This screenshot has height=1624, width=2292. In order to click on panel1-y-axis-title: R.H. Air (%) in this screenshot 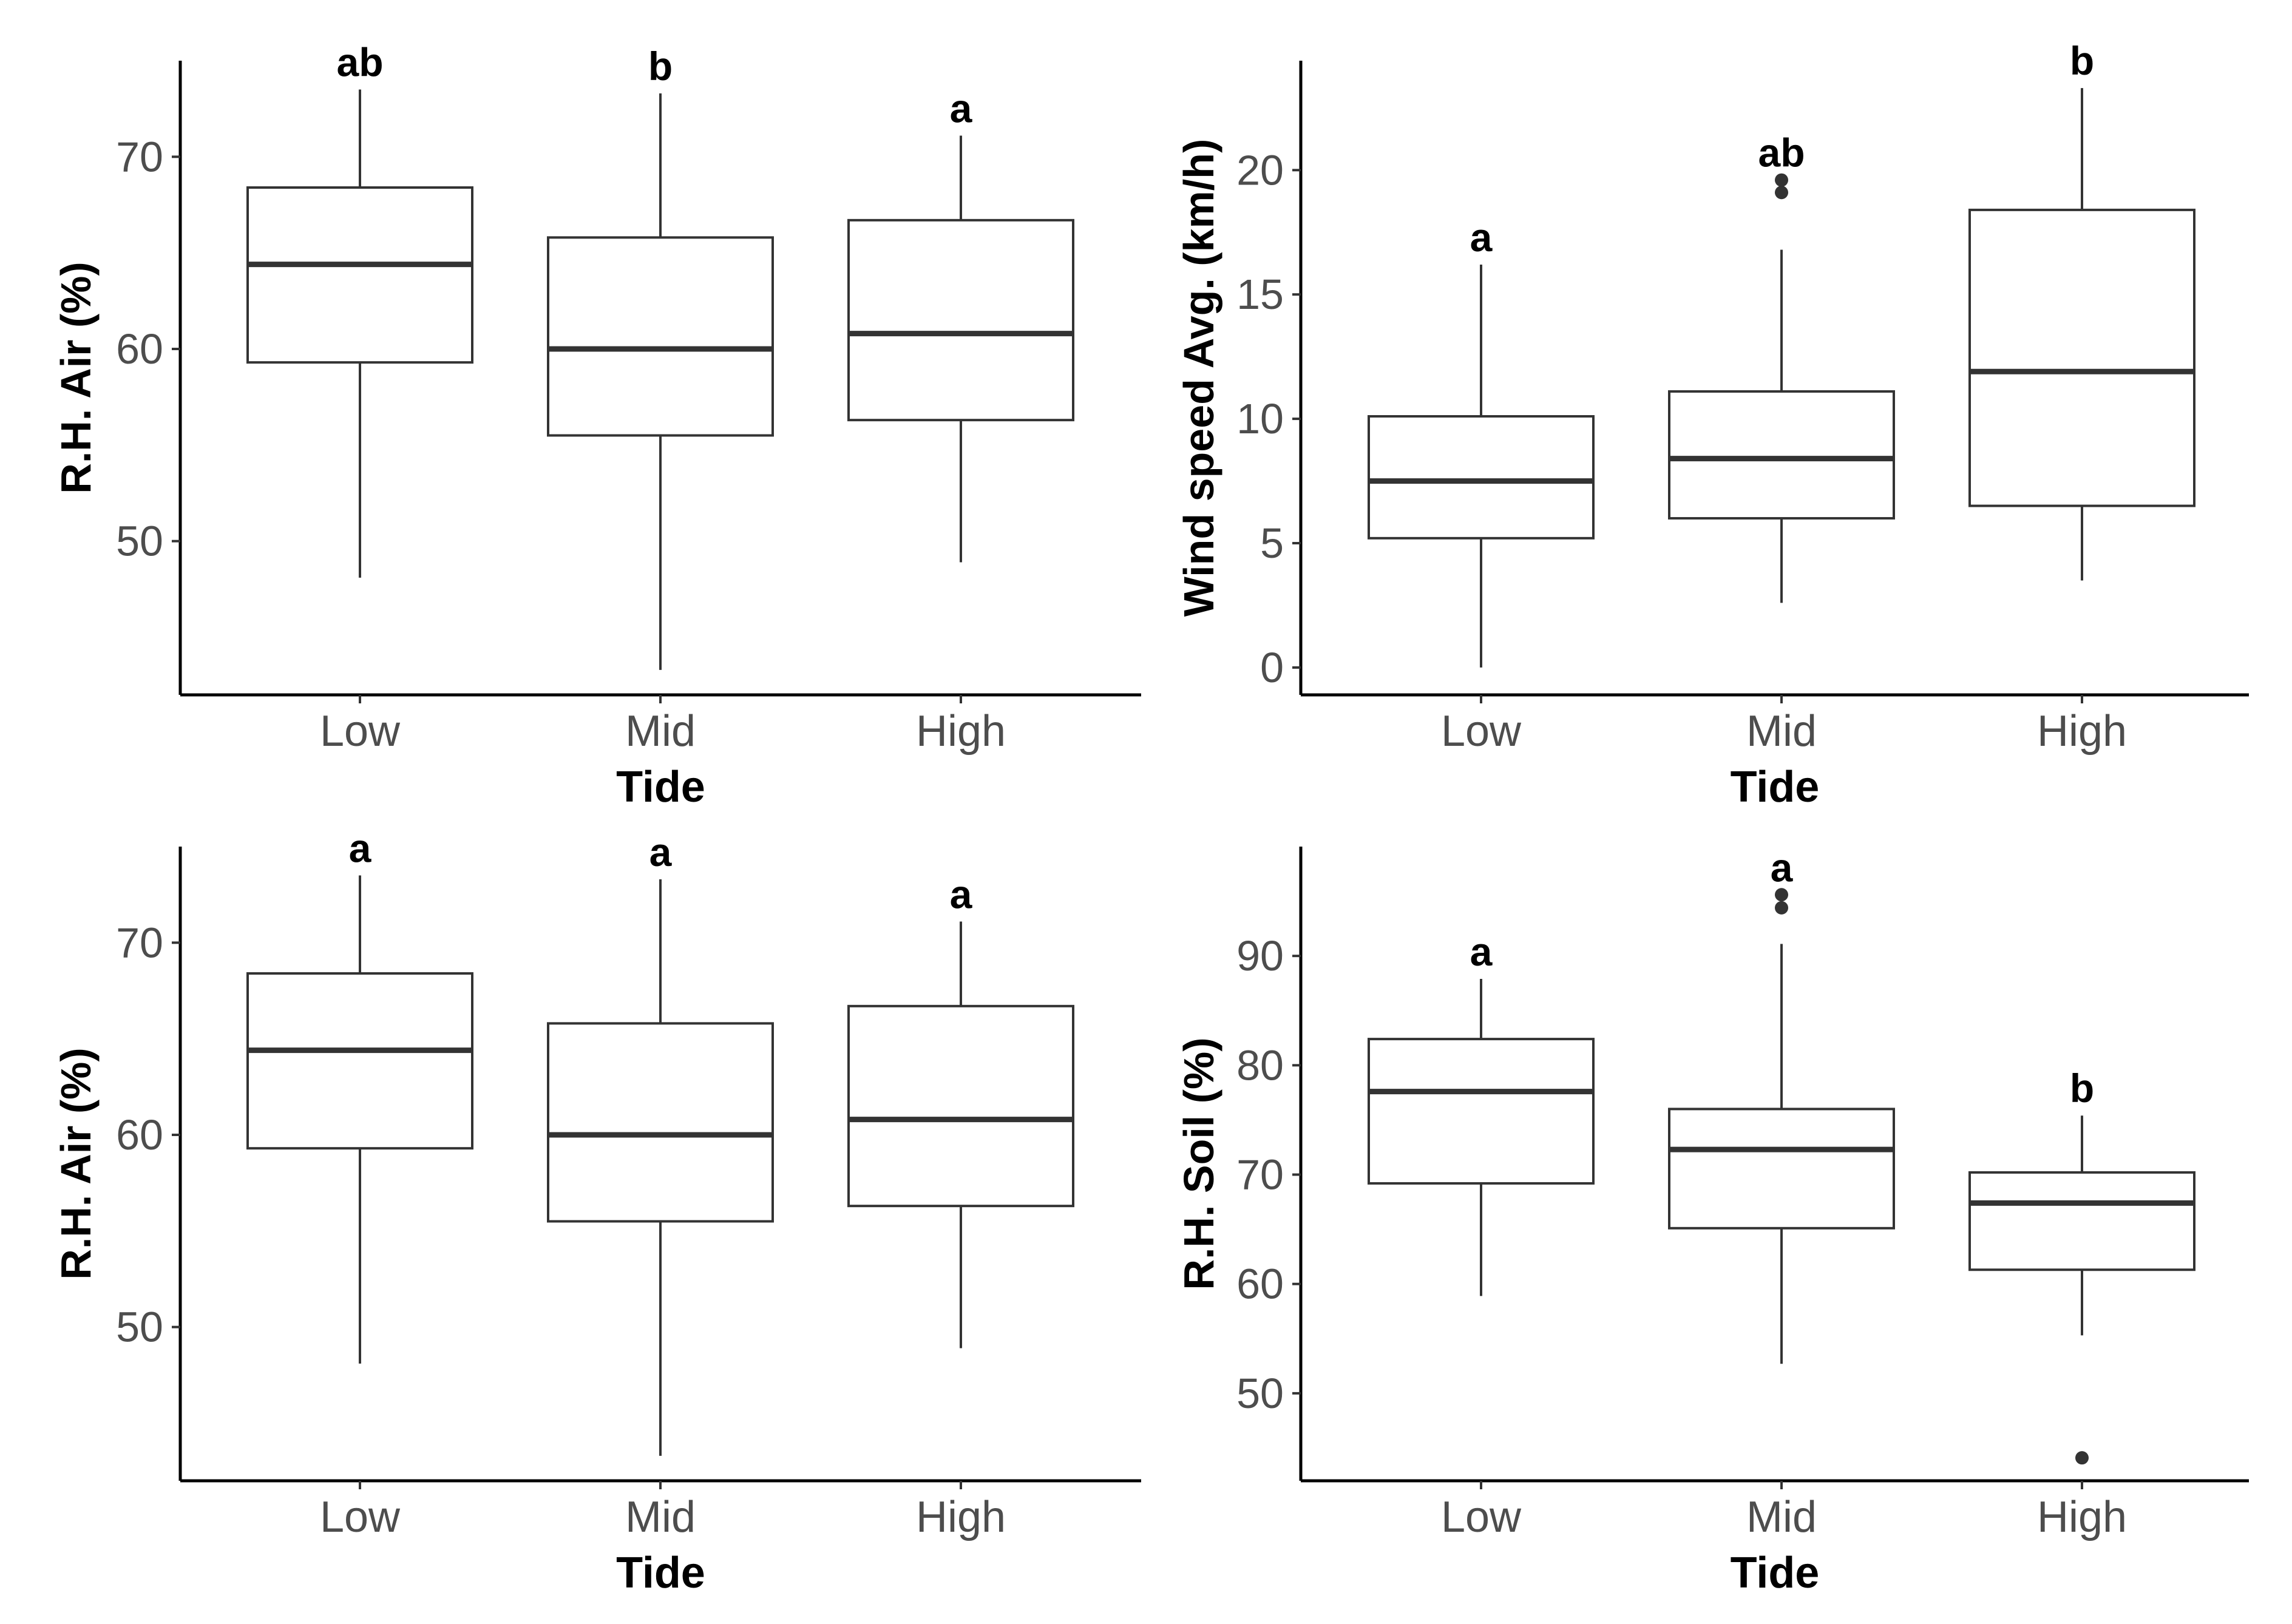, I will do `click(76, 378)`.